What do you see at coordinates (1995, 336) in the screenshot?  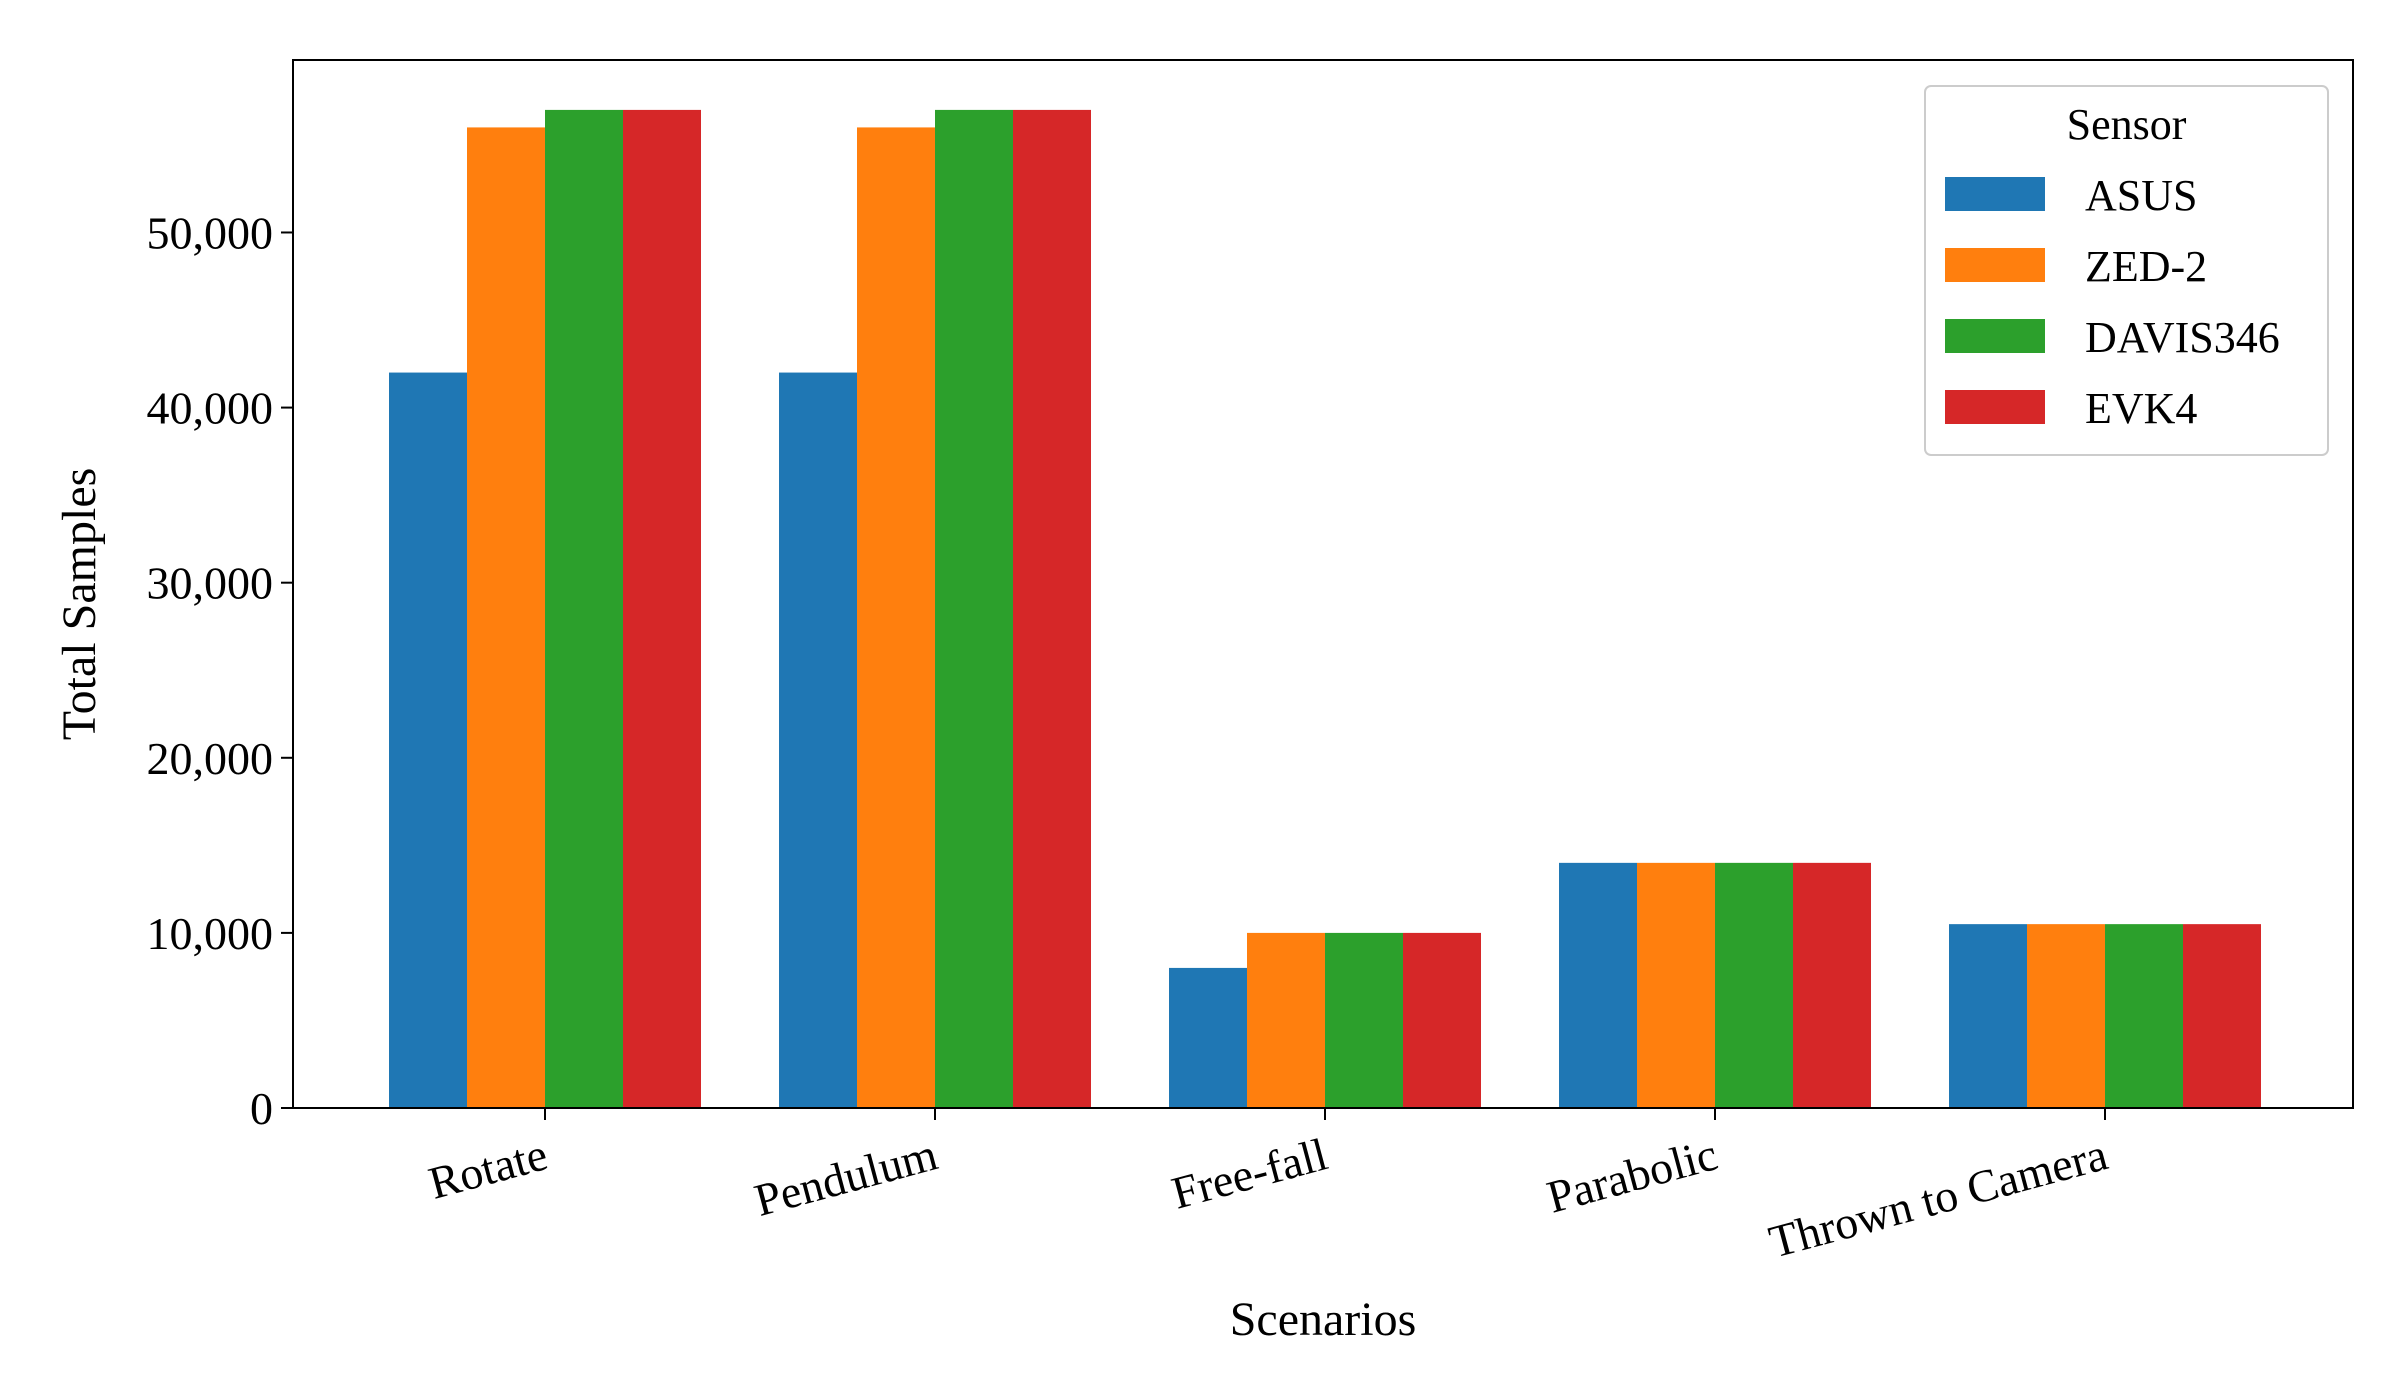 I see `legend-swatch-davis346` at bounding box center [1995, 336].